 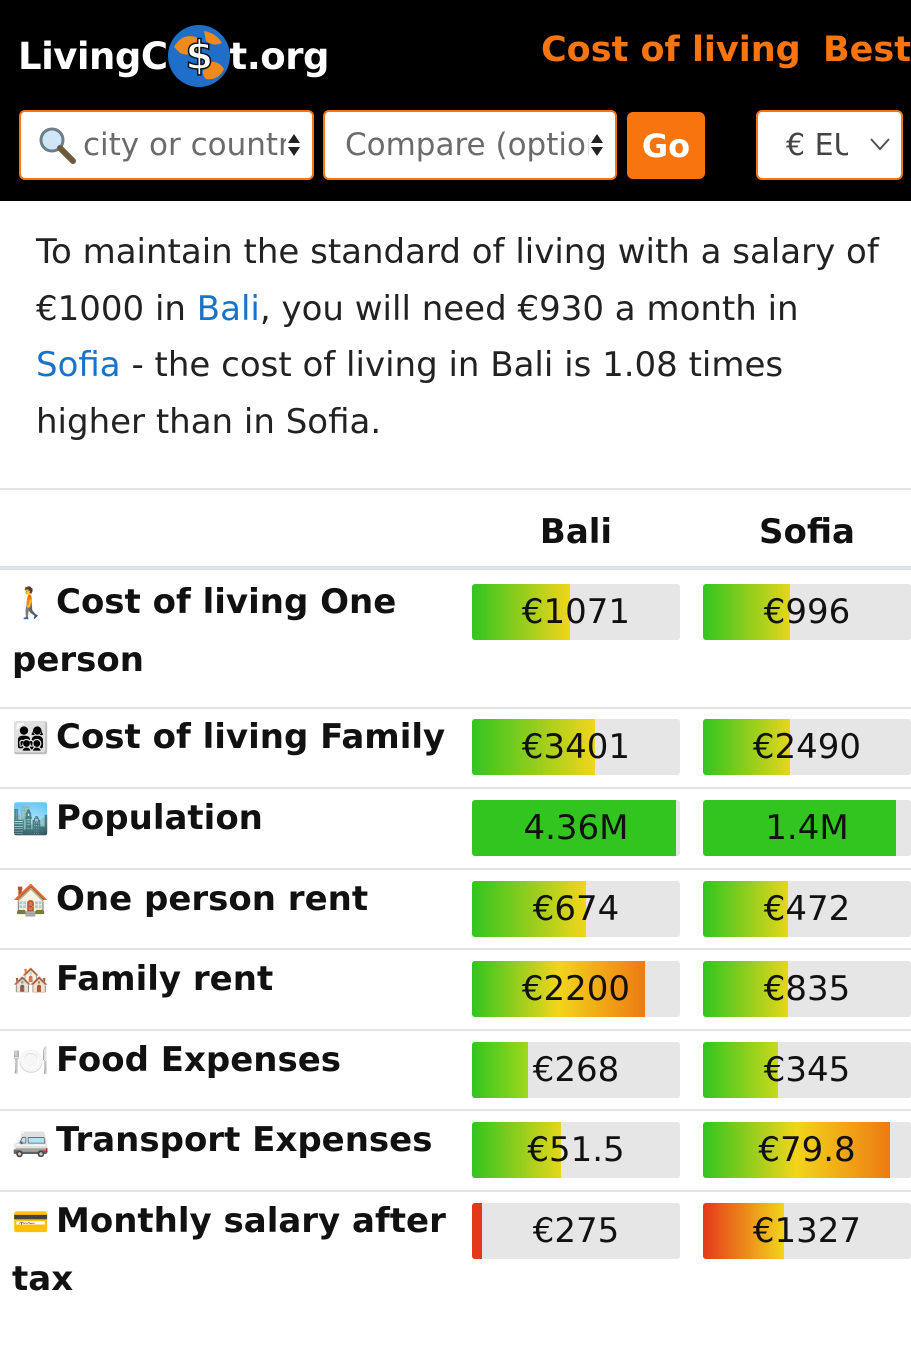 I want to click on value-text: €268, so click(x=576, y=1070).